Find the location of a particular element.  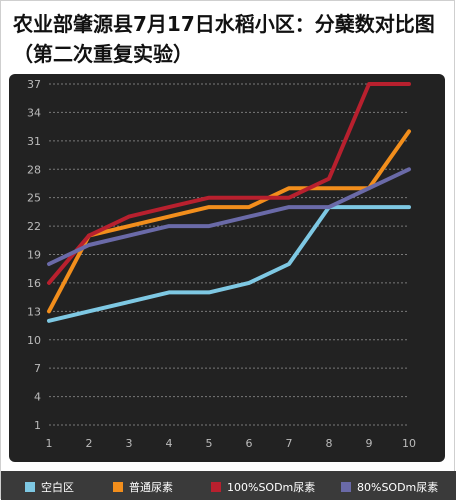

x-tick-label: 7 is located at coordinates (289, 443).